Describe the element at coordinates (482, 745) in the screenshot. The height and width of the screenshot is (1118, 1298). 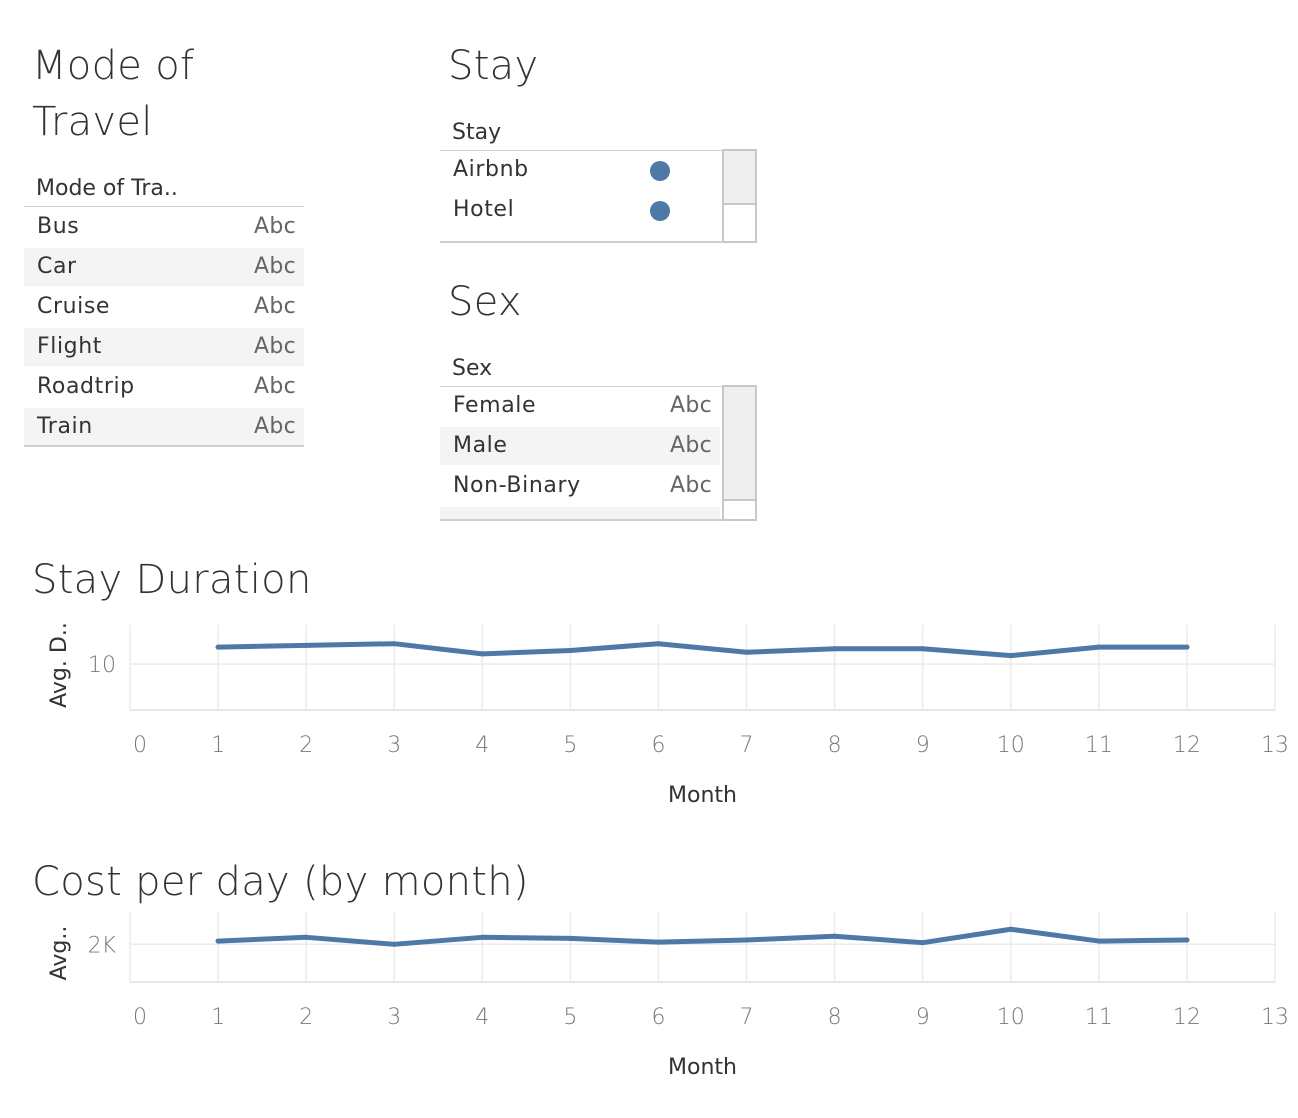
I see `x-tick-label: 4` at that location.